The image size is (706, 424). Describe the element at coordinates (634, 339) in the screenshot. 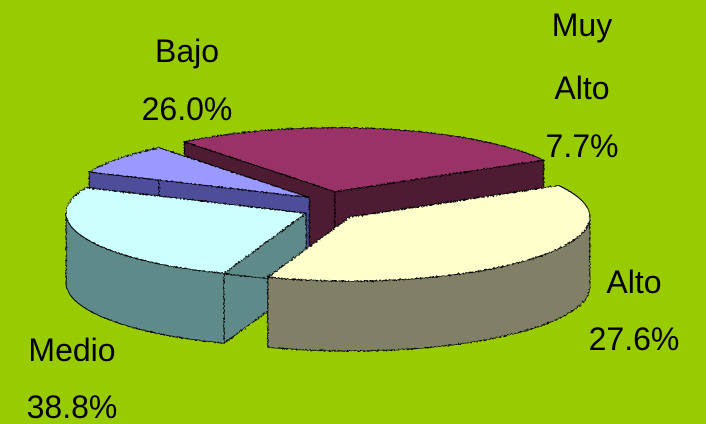

I see `value-label-alto: 27.6%` at that location.